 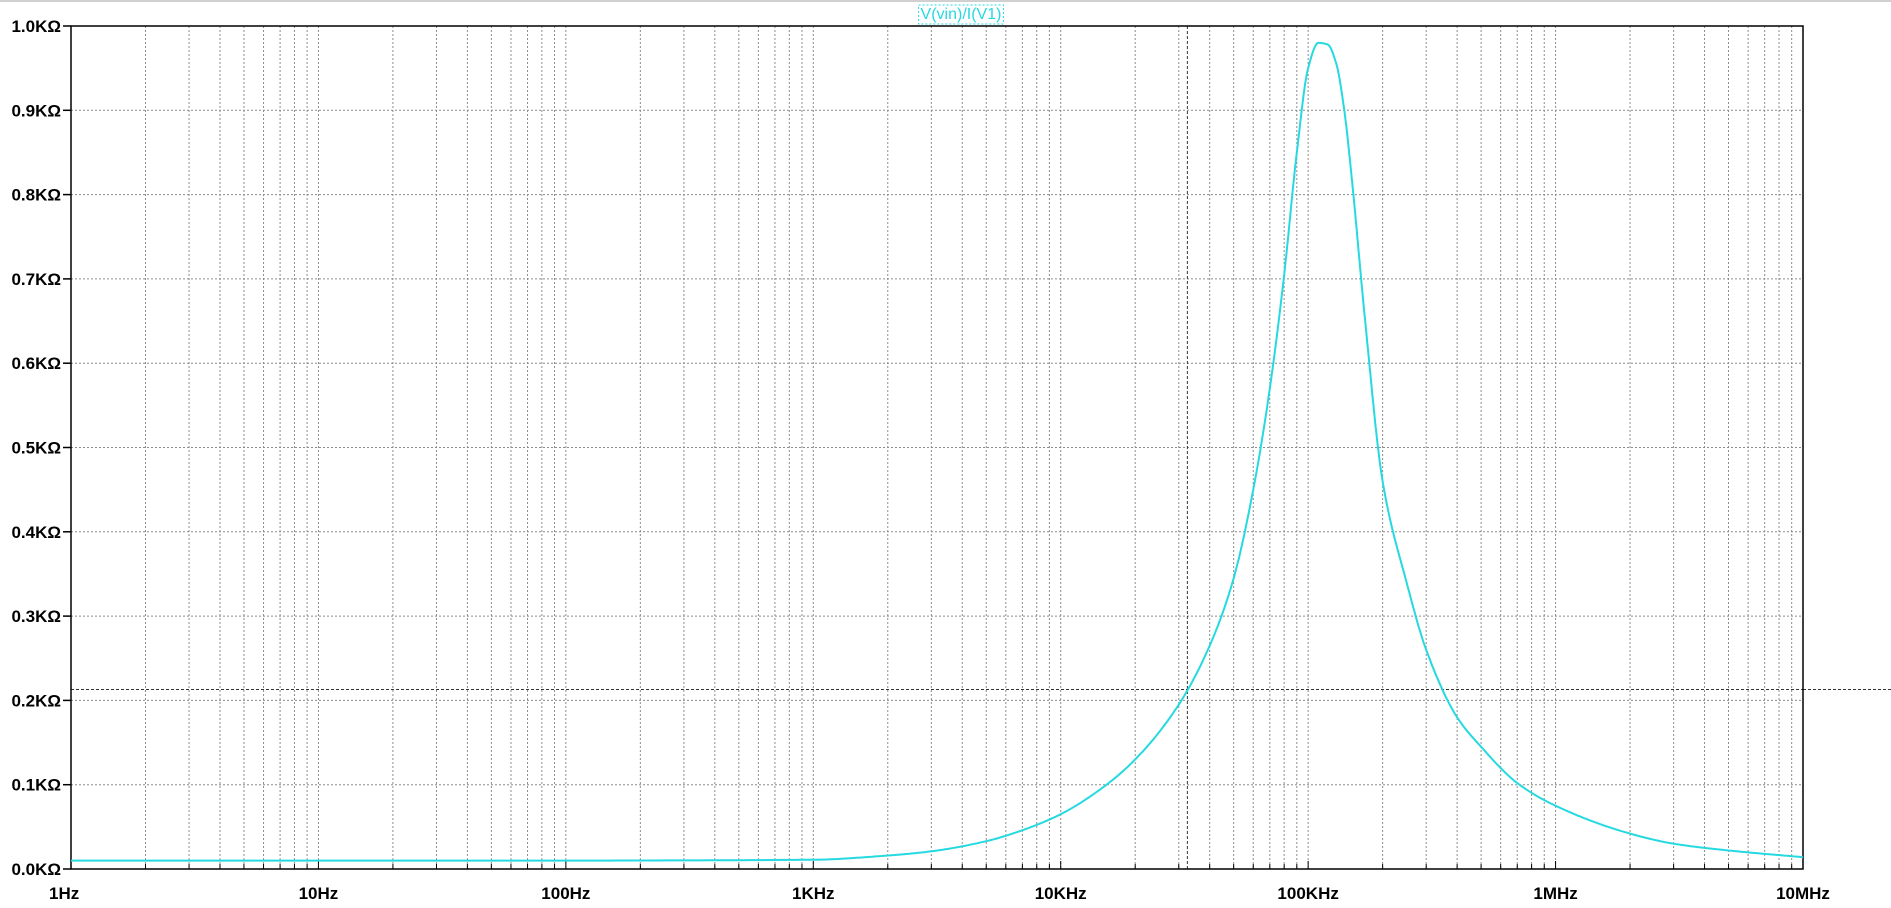 I want to click on x-tick-label: 100Hz, so click(x=565, y=893).